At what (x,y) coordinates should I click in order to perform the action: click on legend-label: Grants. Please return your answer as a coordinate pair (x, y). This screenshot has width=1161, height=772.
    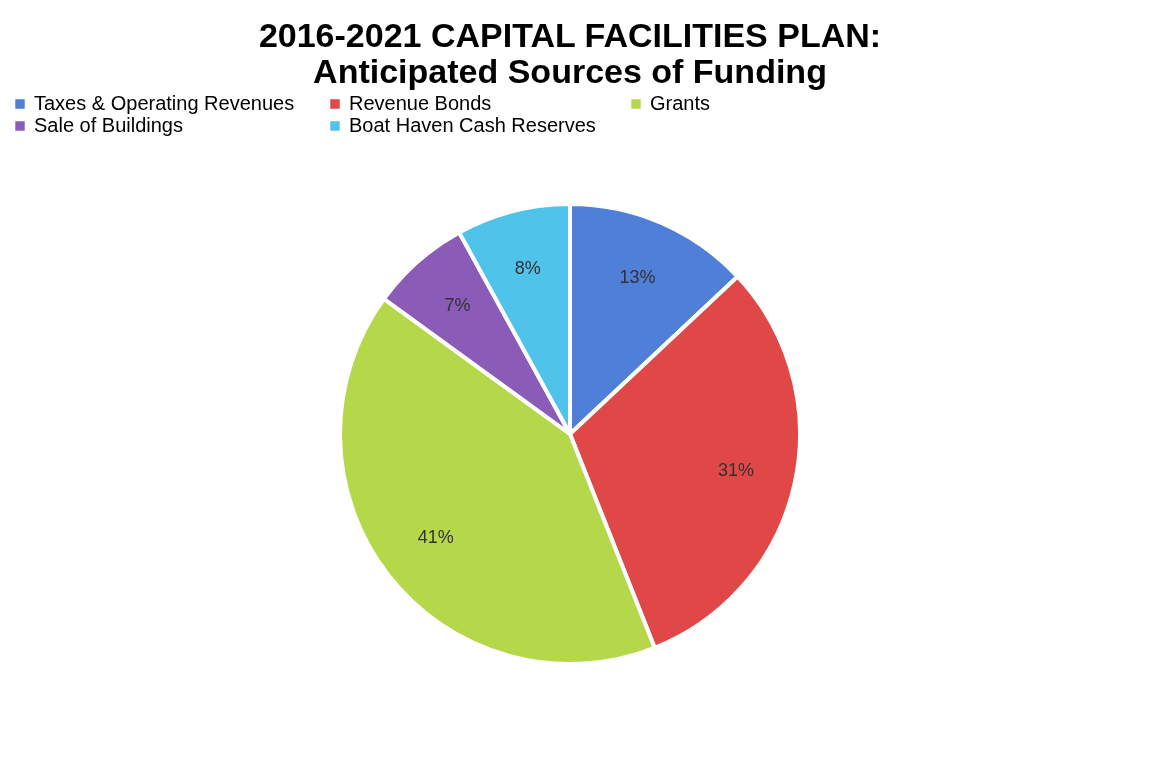
    Looking at the image, I should click on (680, 103).